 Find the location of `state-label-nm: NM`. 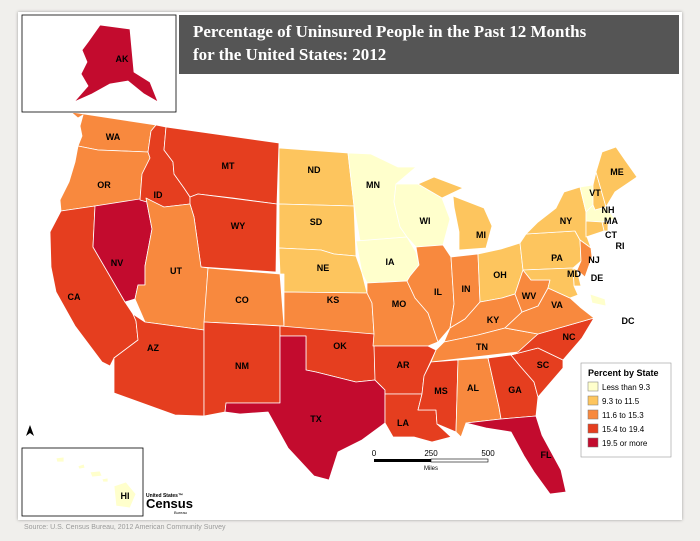

state-label-nm: NM is located at coordinates (242, 366).